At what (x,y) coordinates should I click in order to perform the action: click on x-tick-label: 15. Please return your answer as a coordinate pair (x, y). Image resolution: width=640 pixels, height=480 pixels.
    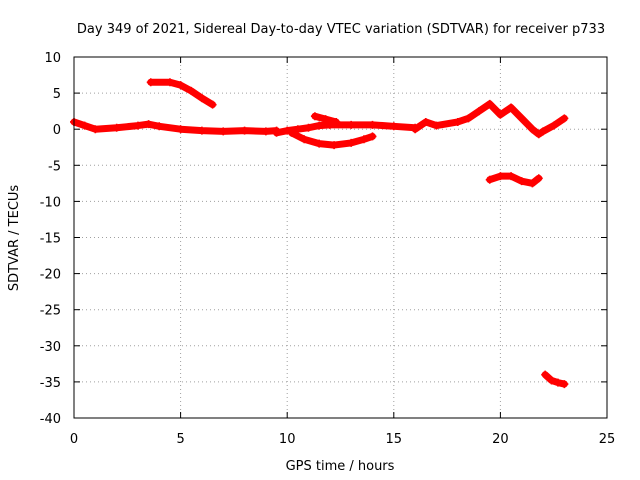
    Looking at the image, I should click on (394, 439).